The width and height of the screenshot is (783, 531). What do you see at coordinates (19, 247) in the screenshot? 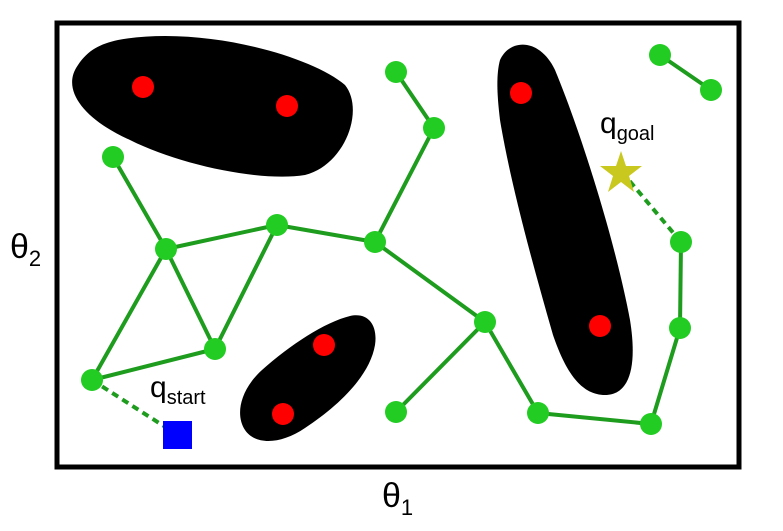
I see `y-axis-label-main: θ` at bounding box center [19, 247].